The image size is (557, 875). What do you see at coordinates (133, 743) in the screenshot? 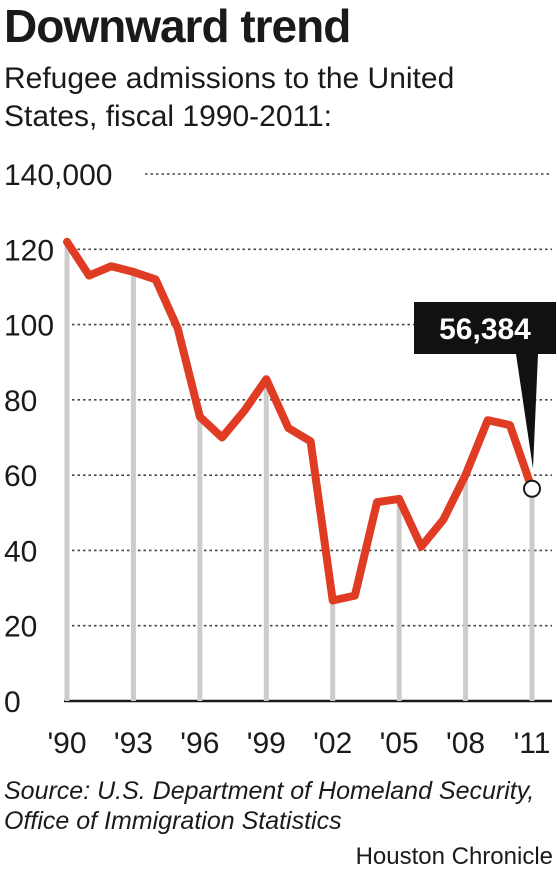
I see `x-tick-label: '93` at bounding box center [133, 743].